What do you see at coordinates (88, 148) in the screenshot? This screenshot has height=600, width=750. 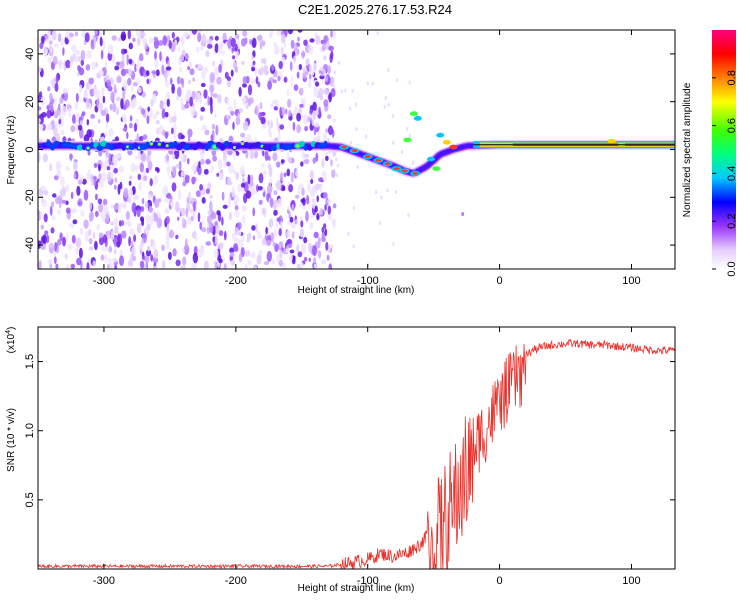 I see `signal-peak` at bounding box center [88, 148].